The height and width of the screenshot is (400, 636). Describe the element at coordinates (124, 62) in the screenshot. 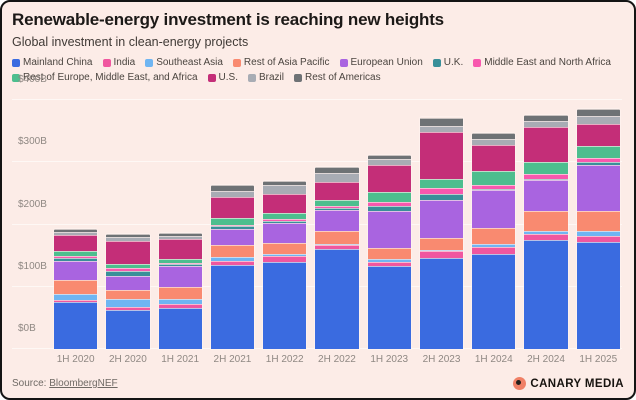

I see `legend-label: India` at that location.